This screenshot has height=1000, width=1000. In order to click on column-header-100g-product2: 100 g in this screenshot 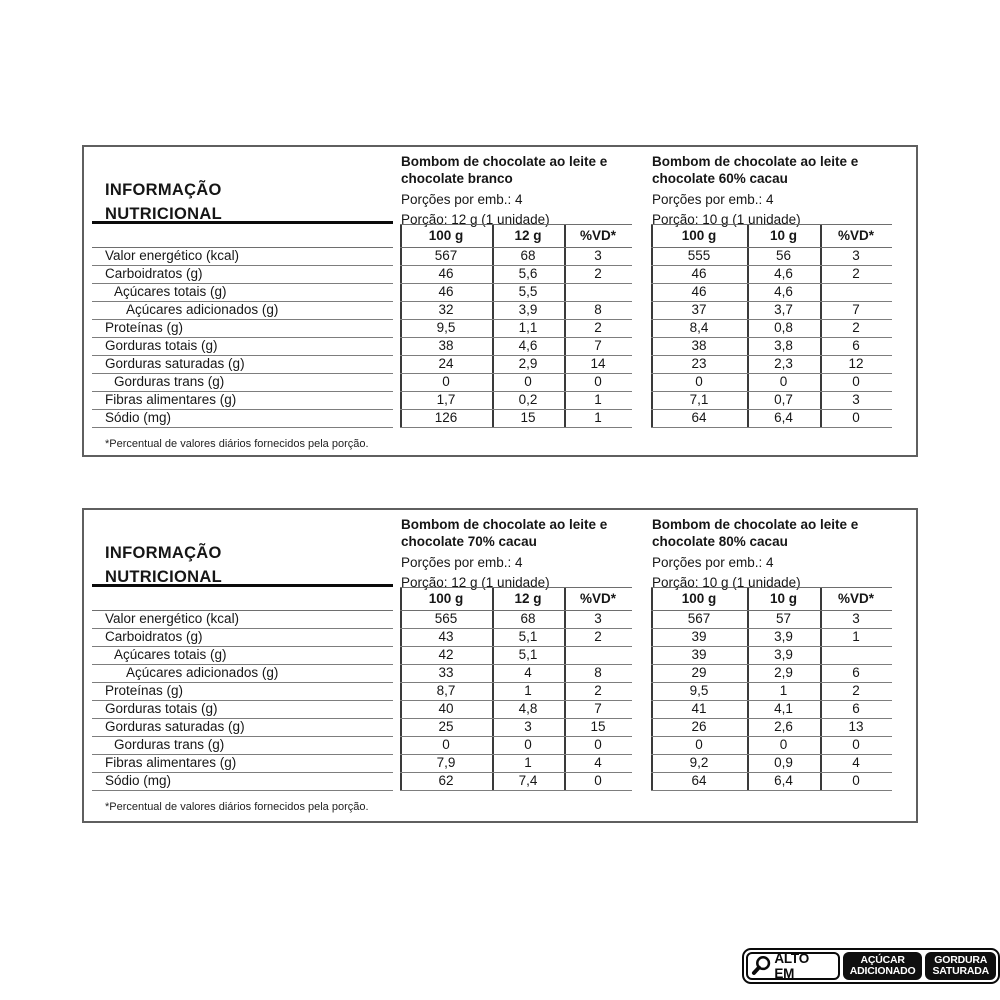, I will do `click(699, 236)`.